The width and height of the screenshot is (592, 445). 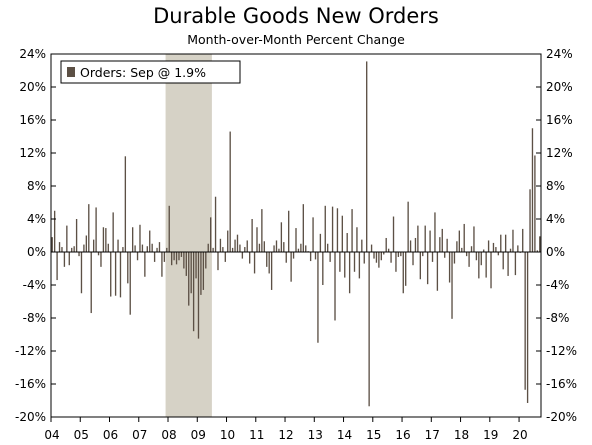 What do you see at coordinates (559, 87) in the screenshot?
I see `y-tick-label-right: 20%` at bounding box center [559, 87].